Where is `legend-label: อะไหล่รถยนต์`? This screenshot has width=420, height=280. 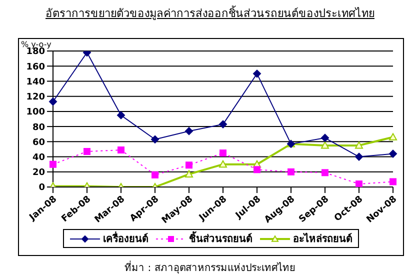
legend-label: อะไหล่รถยนต์ is located at coordinates (322, 239).